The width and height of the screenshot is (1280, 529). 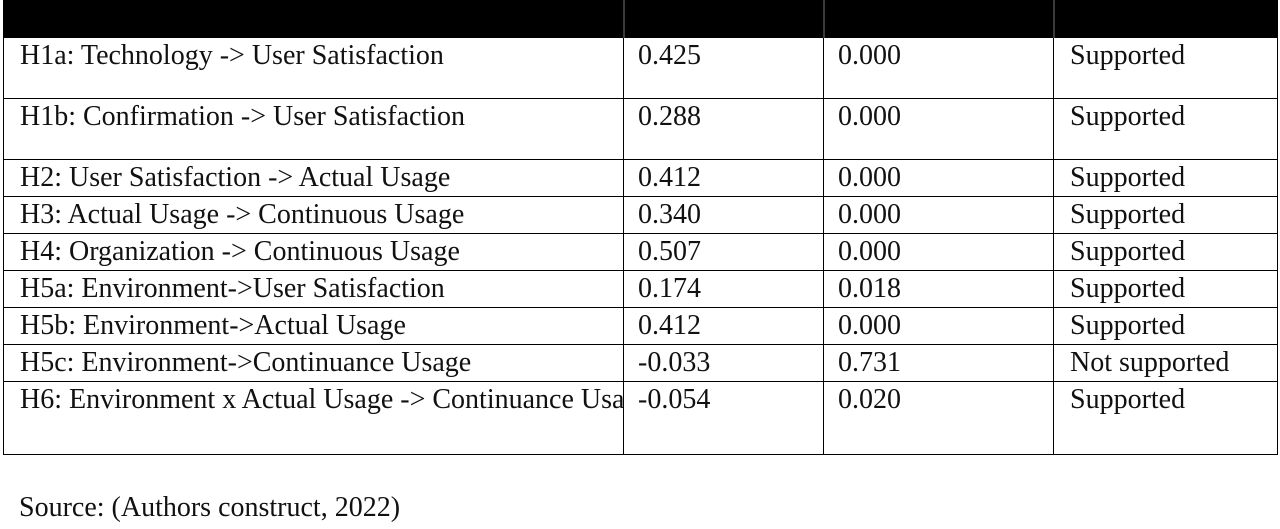 What do you see at coordinates (313, 326) in the screenshot?
I see `hypothesis-cell: H5b: Environment->Actual Usage` at bounding box center [313, 326].